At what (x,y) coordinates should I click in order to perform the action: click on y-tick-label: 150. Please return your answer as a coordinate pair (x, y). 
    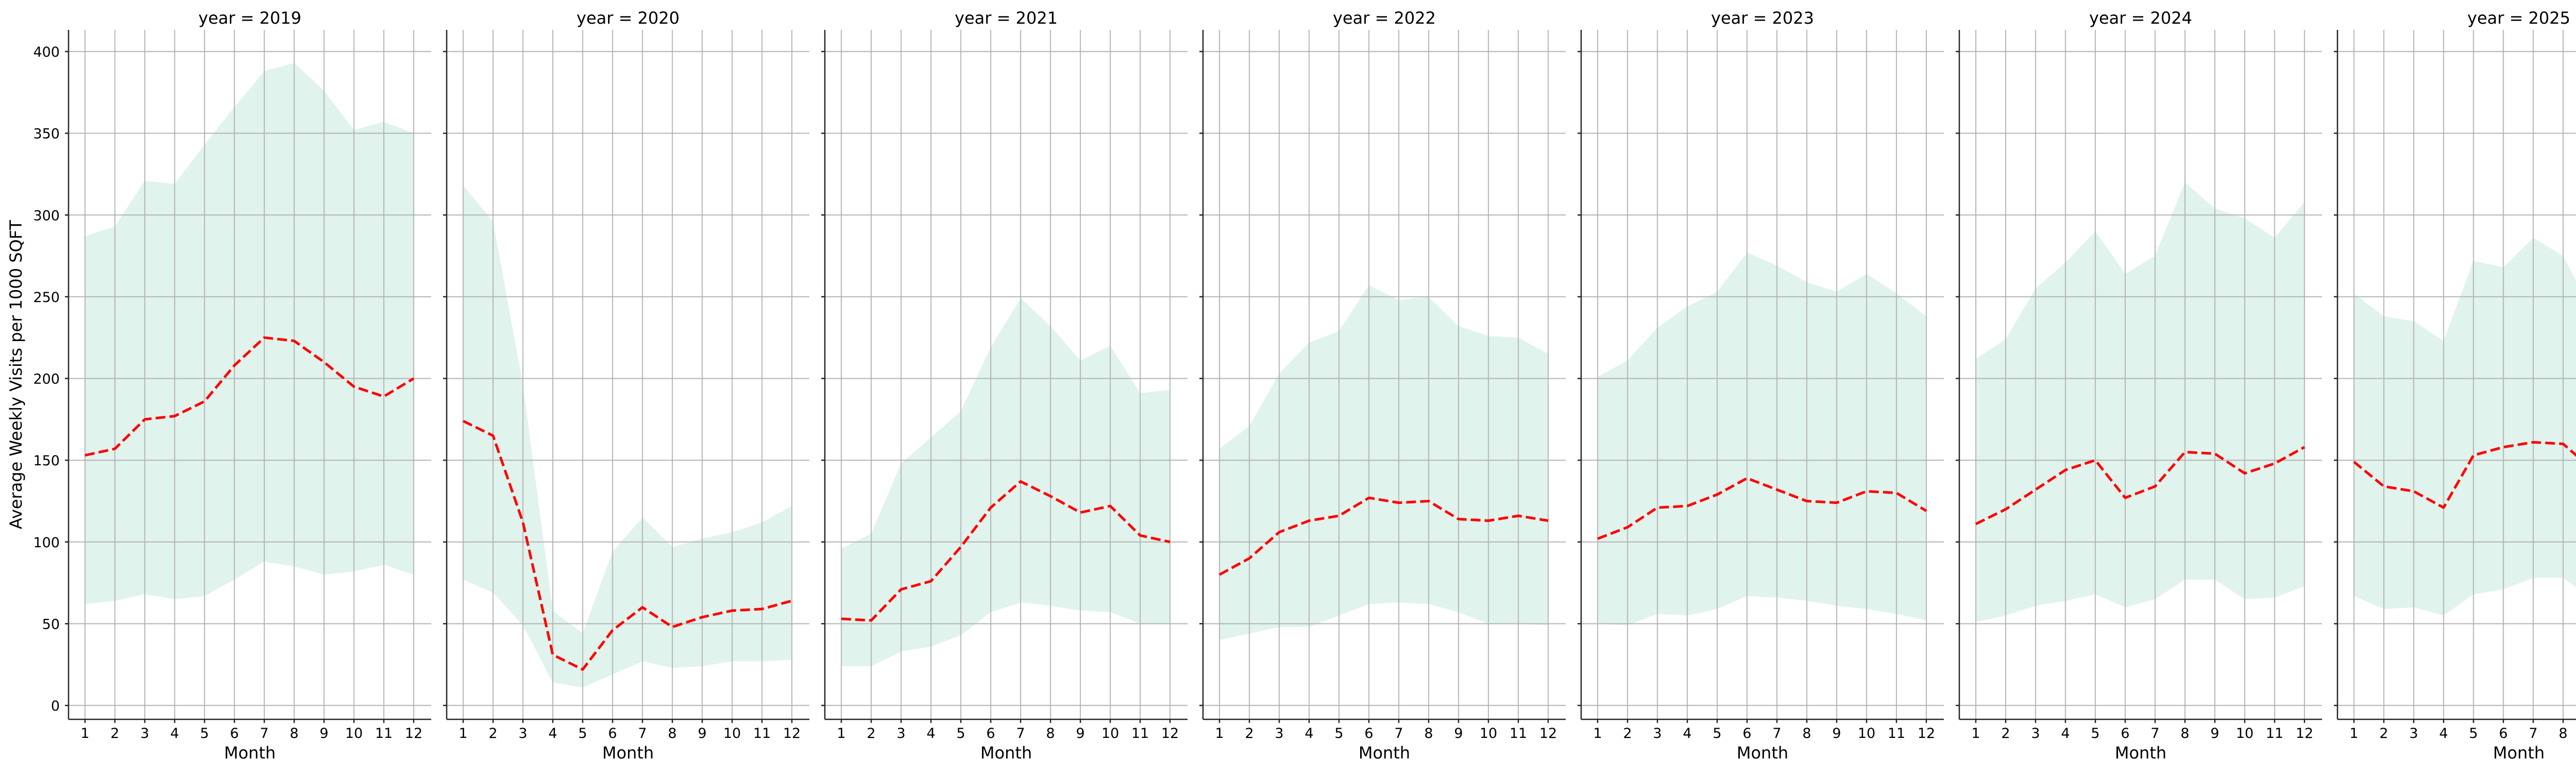
    Looking at the image, I should click on (46, 461).